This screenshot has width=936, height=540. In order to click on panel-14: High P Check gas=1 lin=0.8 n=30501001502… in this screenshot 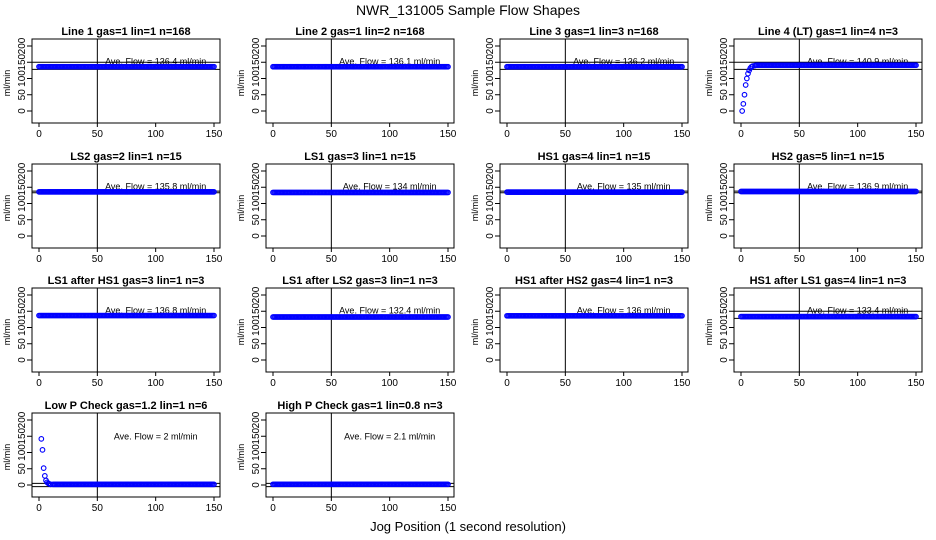, I will do `click(346, 457)`.